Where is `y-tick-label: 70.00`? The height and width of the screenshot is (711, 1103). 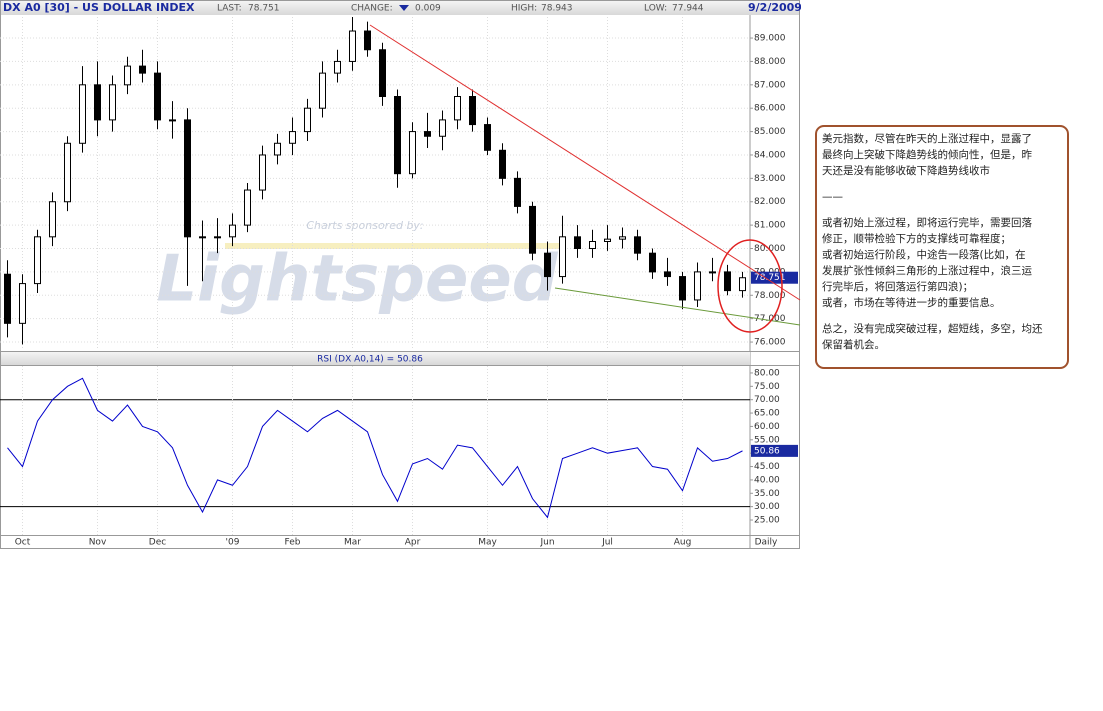
y-tick-label: 70.00 is located at coordinates (767, 400).